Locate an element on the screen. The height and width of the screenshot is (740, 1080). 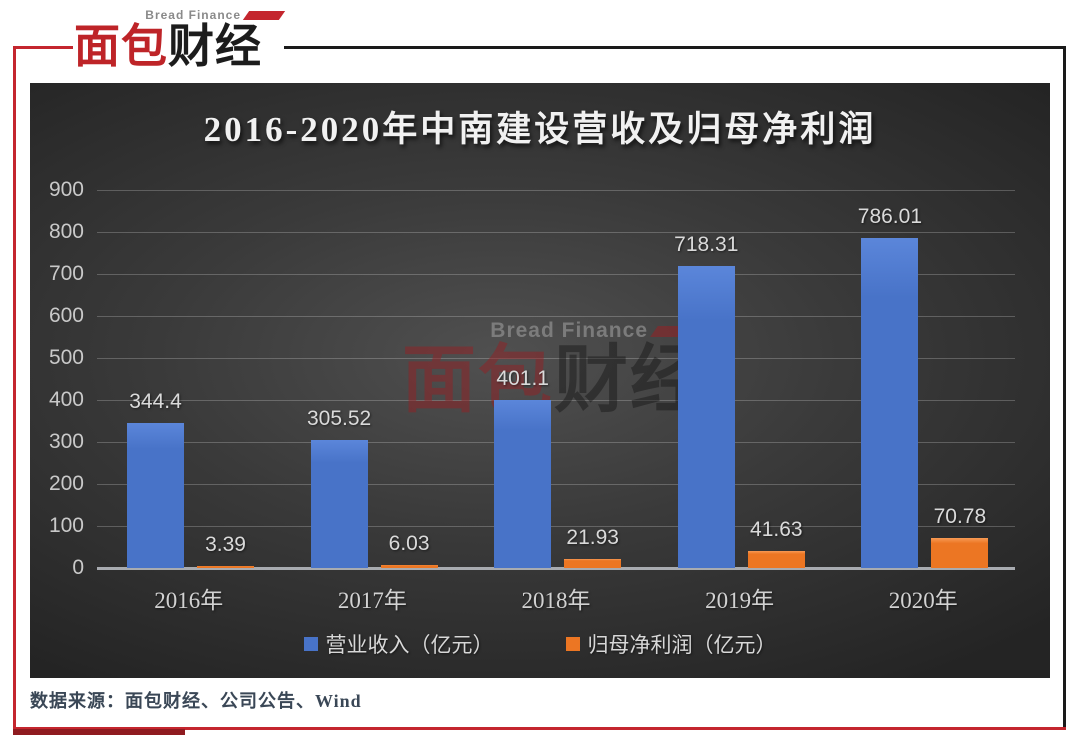
logo-wordmark-red: 面包 is located at coordinates (121, 46).